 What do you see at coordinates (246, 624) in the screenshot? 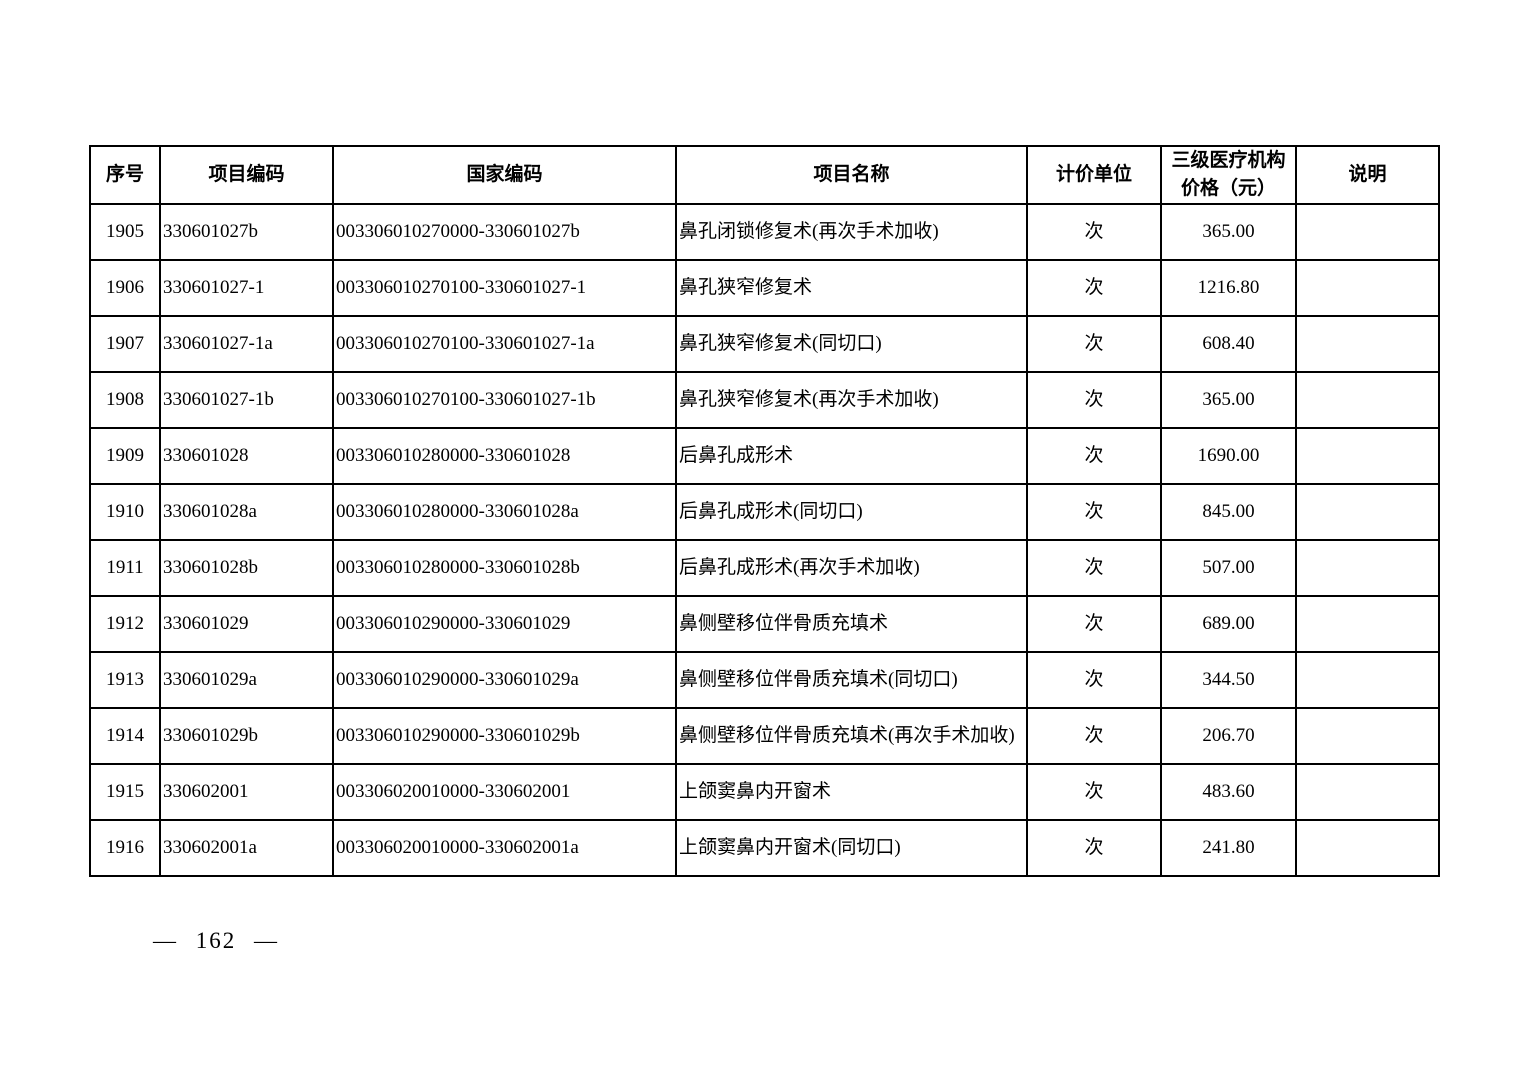
I see `cell-project_code: 330601029` at bounding box center [246, 624].